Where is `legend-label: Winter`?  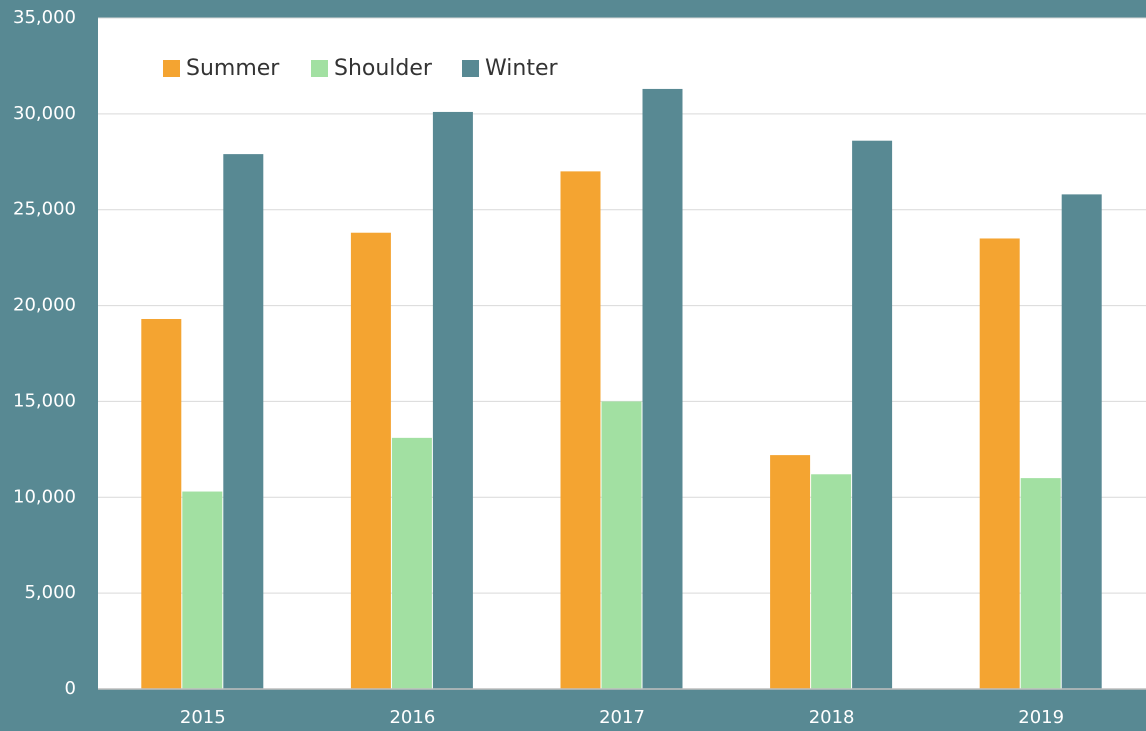 legend-label: Winter is located at coordinates (521, 68).